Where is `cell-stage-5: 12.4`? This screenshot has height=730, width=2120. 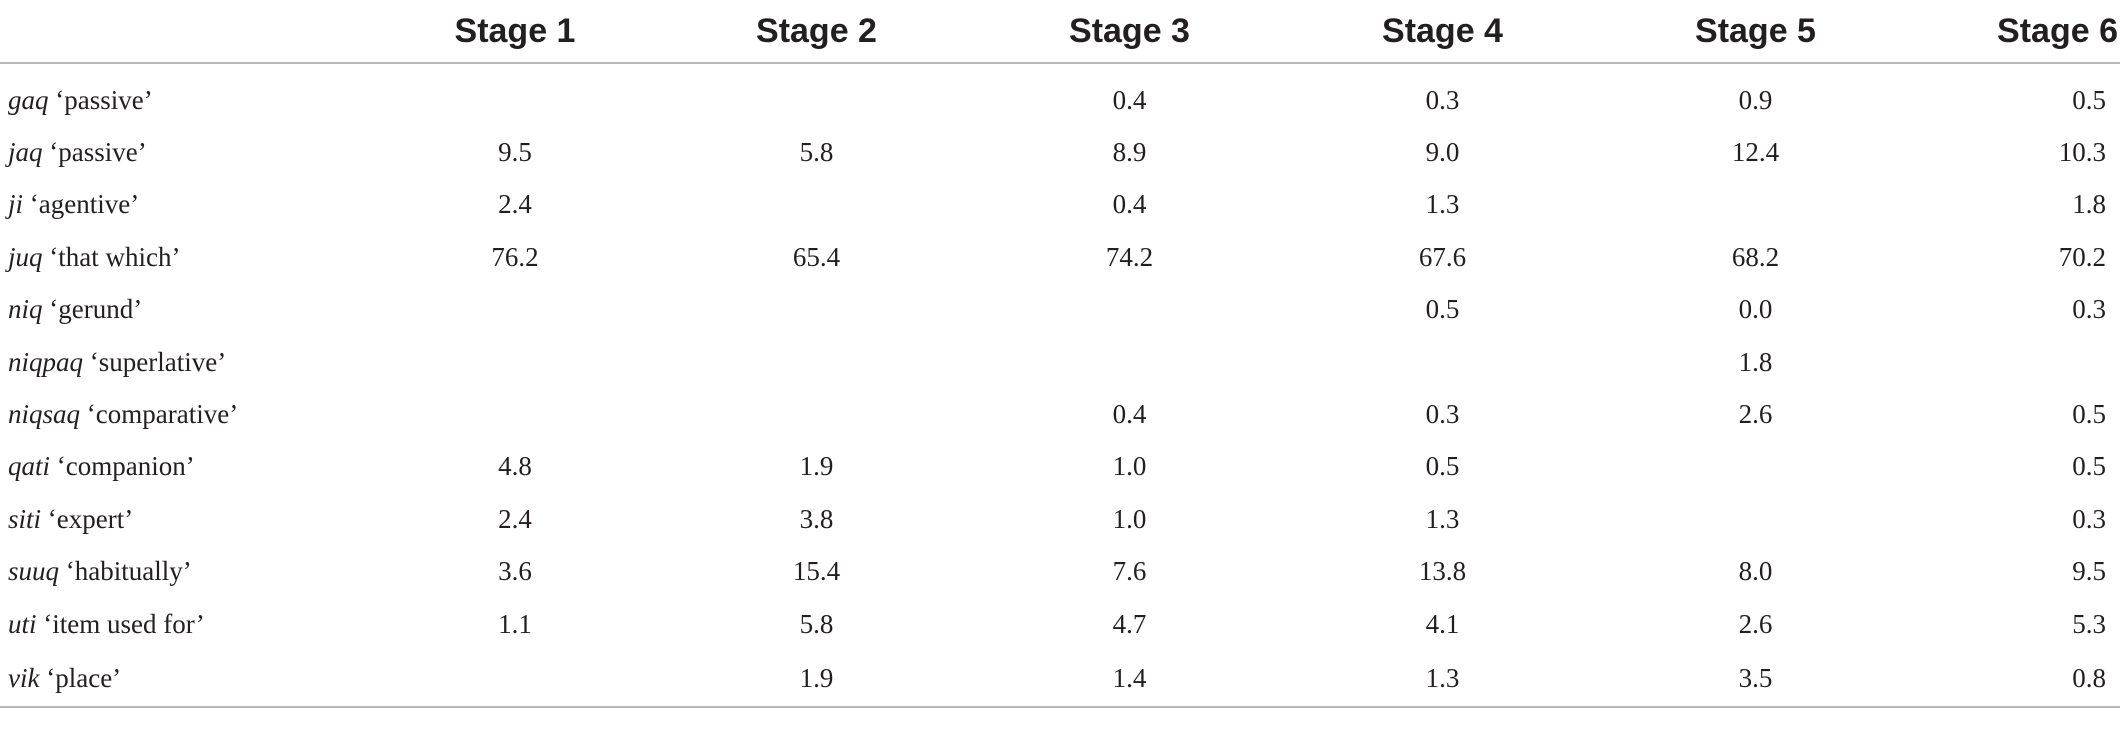
cell-stage-5: 12.4 is located at coordinates (1755, 152).